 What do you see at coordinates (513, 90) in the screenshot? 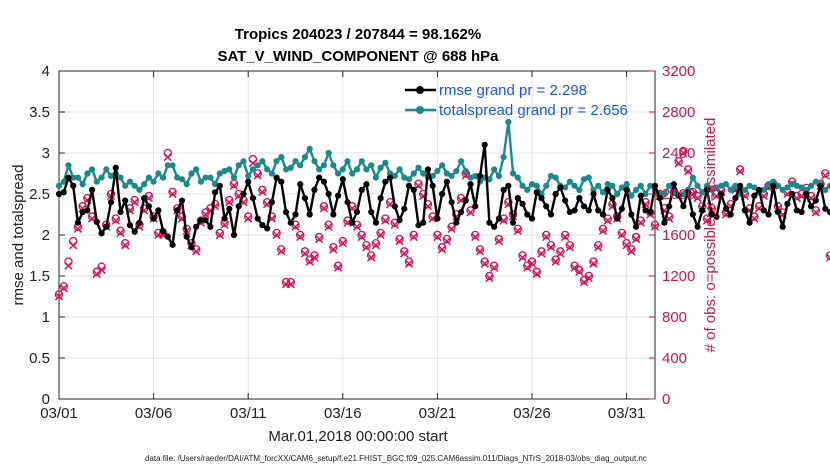
I see `legend-rmse-label: rmse grand pr = 2.298` at bounding box center [513, 90].